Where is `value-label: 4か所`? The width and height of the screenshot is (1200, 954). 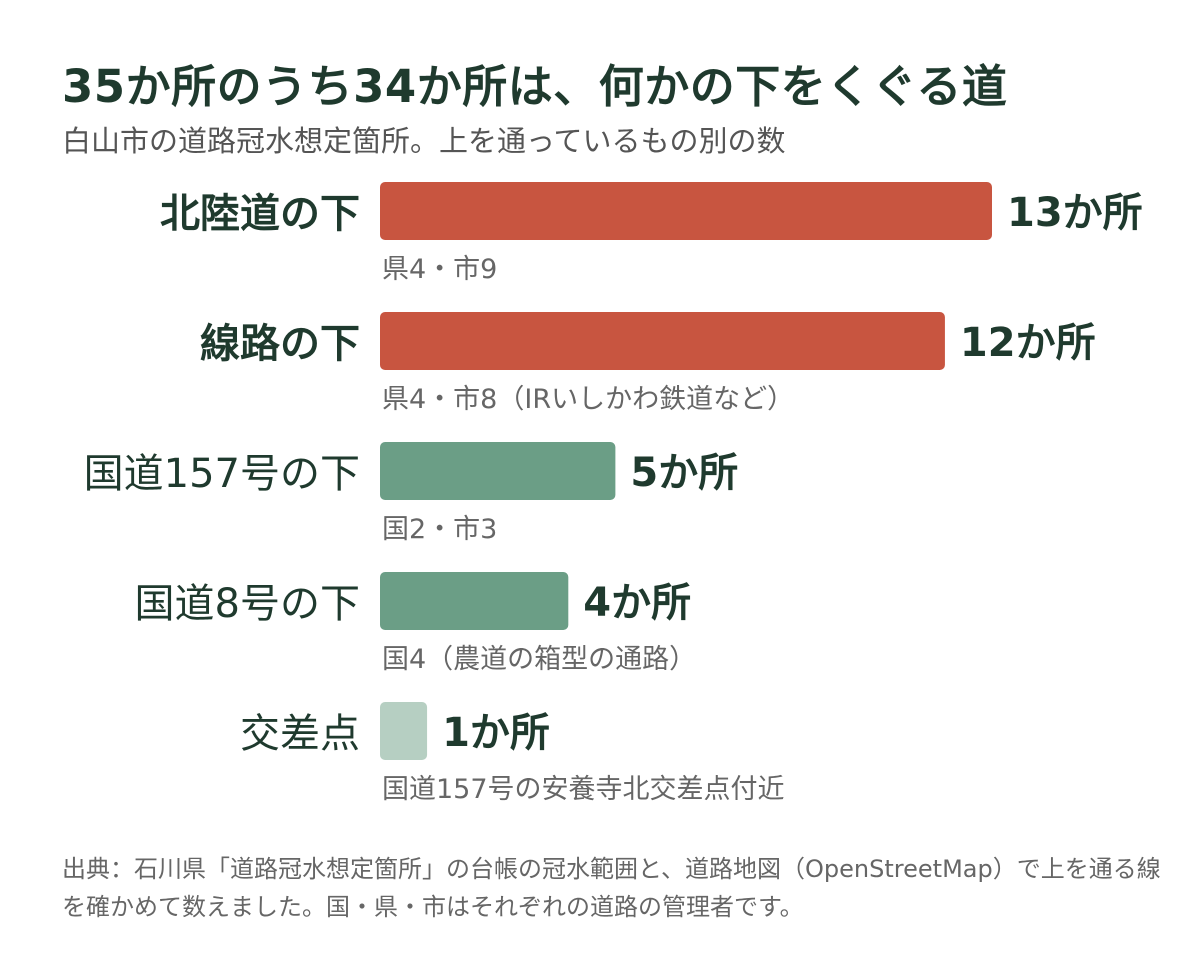
value-label: 4か所 is located at coordinates (637, 603).